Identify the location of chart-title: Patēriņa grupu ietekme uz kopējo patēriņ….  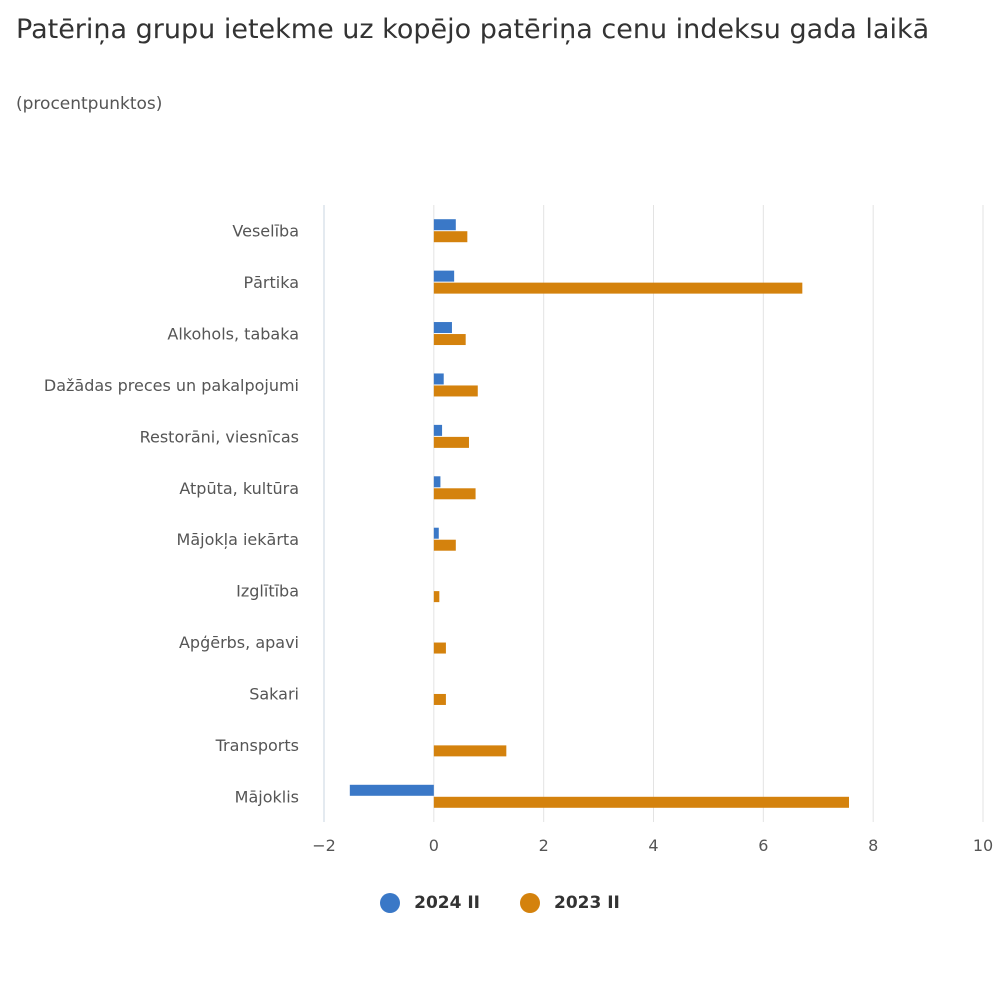
(473, 29).